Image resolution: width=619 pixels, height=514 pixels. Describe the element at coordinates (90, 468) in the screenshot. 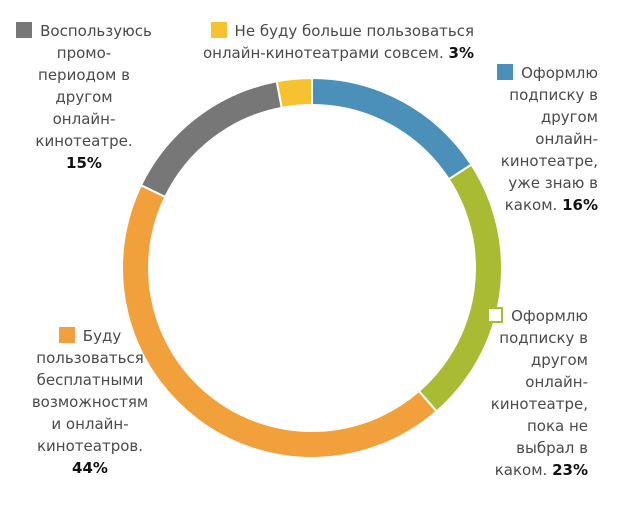

I see `label-orange-pct: 44%` at that location.